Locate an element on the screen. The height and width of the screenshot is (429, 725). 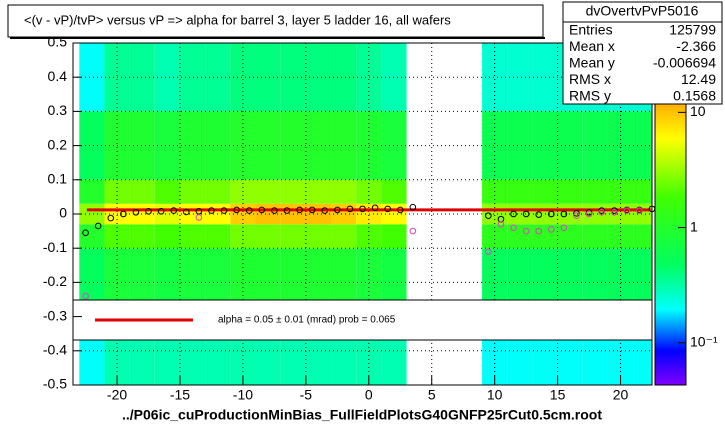
x-tick-label: 20 is located at coordinates (621, 395).